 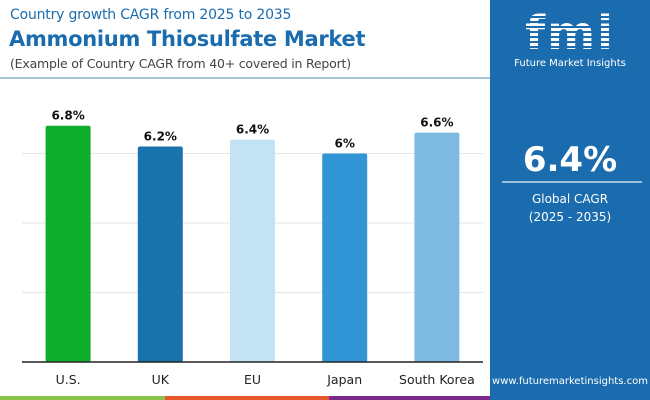 I want to click on global-cagr-label: Global CAGR, so click(x=570, y=199).